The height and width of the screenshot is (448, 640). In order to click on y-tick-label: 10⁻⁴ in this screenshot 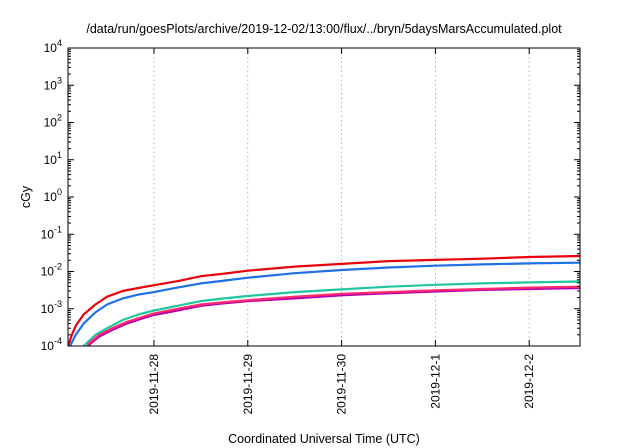, I will do `click(51, 344)`.